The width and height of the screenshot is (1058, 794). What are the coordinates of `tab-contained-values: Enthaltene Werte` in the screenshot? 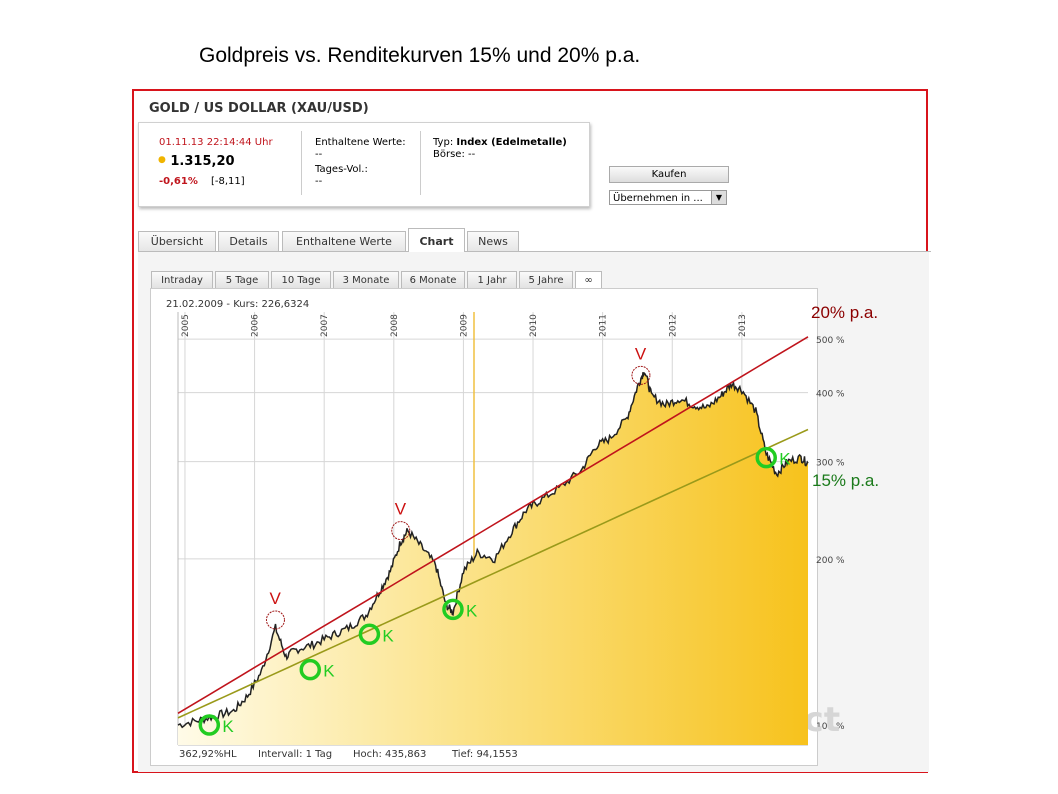 It's located at (344, 241).